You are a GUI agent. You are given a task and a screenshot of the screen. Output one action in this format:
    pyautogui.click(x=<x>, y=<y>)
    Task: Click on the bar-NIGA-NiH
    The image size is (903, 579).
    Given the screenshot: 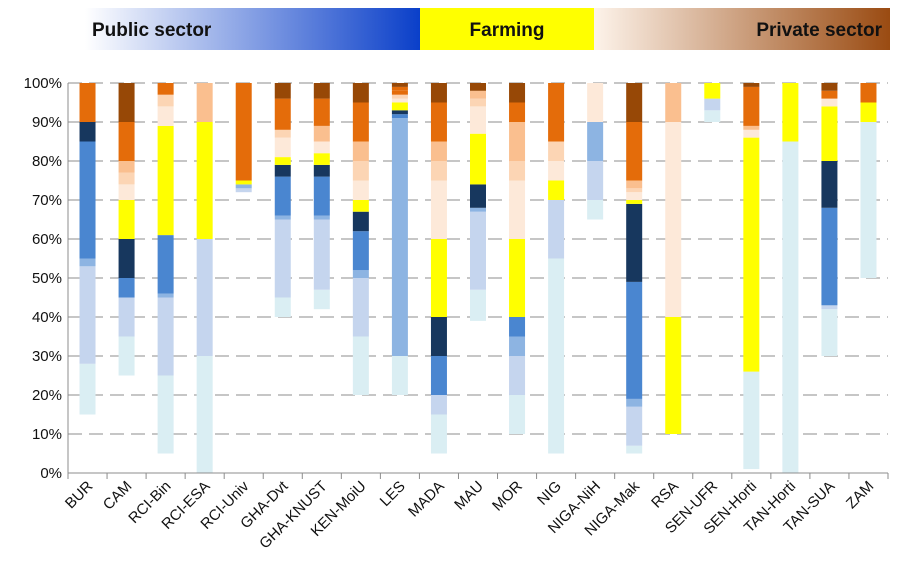 What is the action you would take?
    pyautogui.click(x=595, y=151)
    